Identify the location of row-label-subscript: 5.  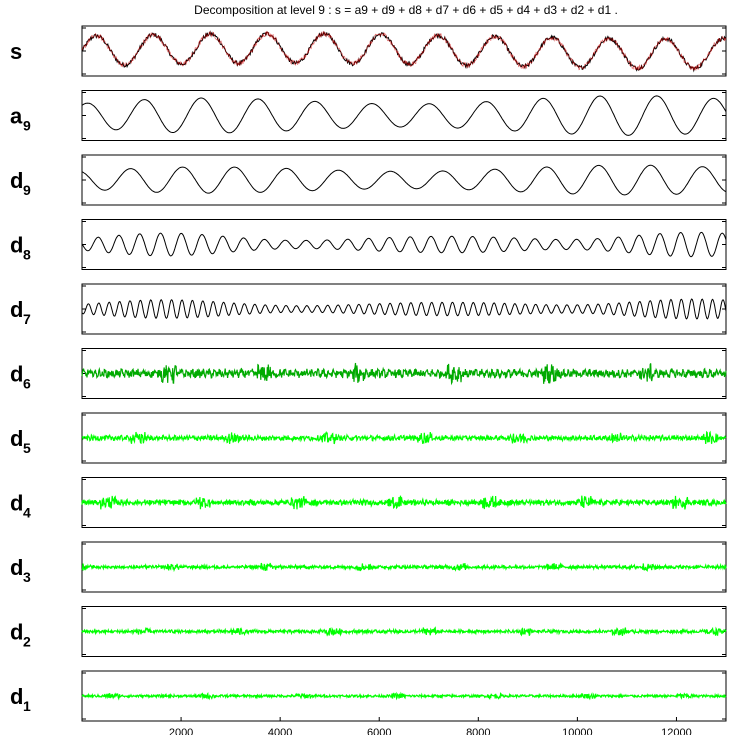
(27, 448).